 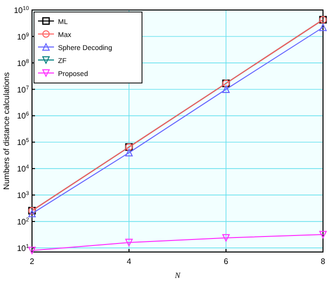 I want to click on y-tick-label: 10$^{8}$, so click(x=22, y=63).